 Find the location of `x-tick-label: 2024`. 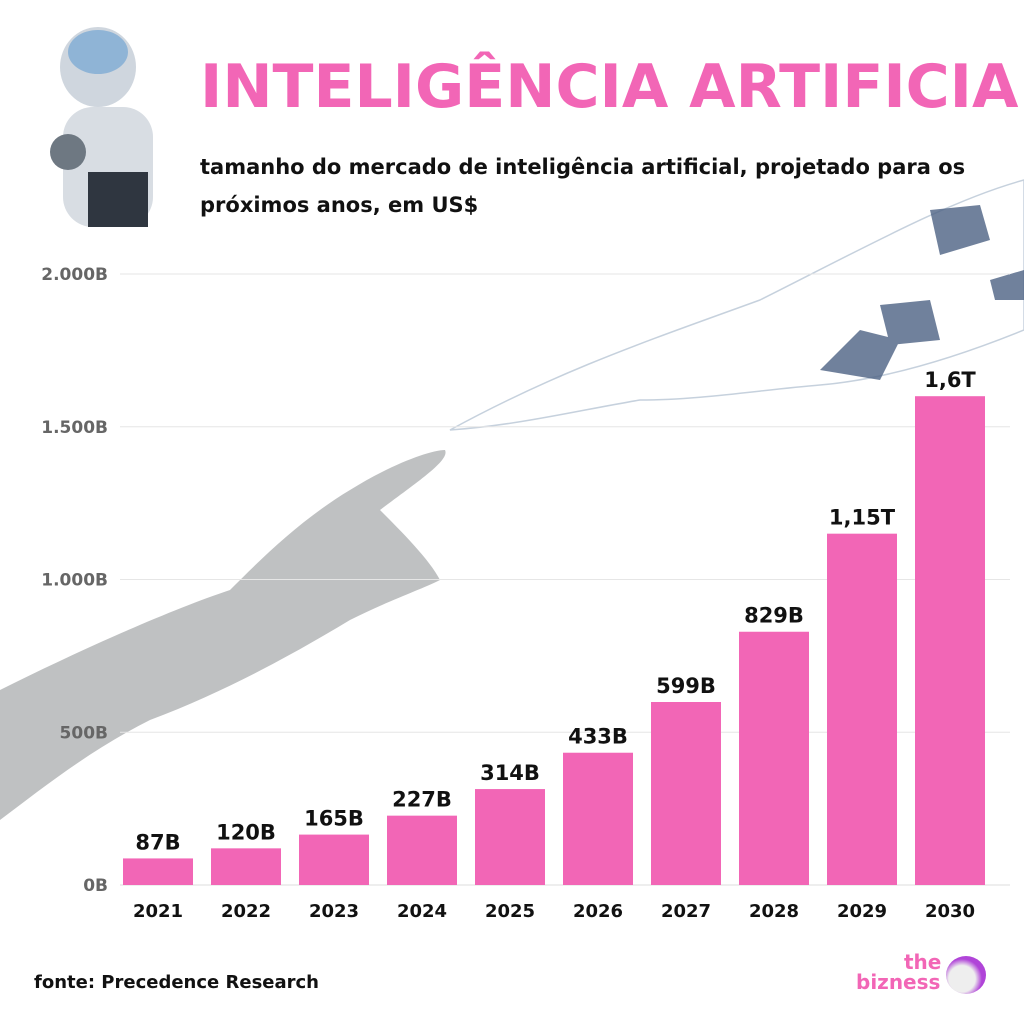

x-tick-label: 2024 is located at coordinates (422, 911).